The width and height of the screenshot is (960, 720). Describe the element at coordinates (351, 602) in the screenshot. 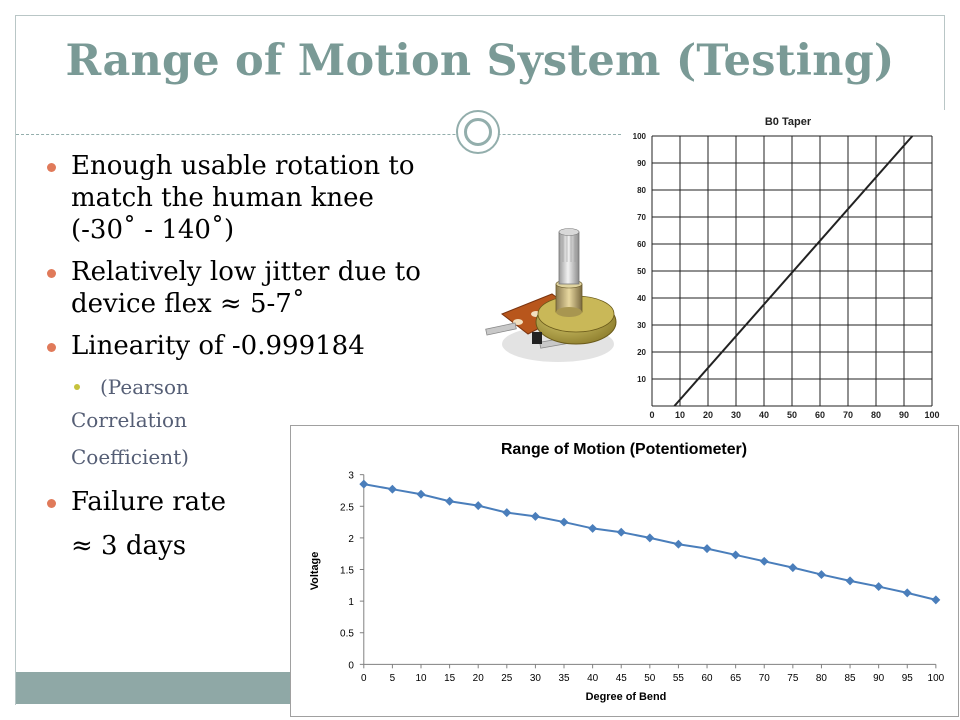

I see `y-tick-label: 1` at that location.